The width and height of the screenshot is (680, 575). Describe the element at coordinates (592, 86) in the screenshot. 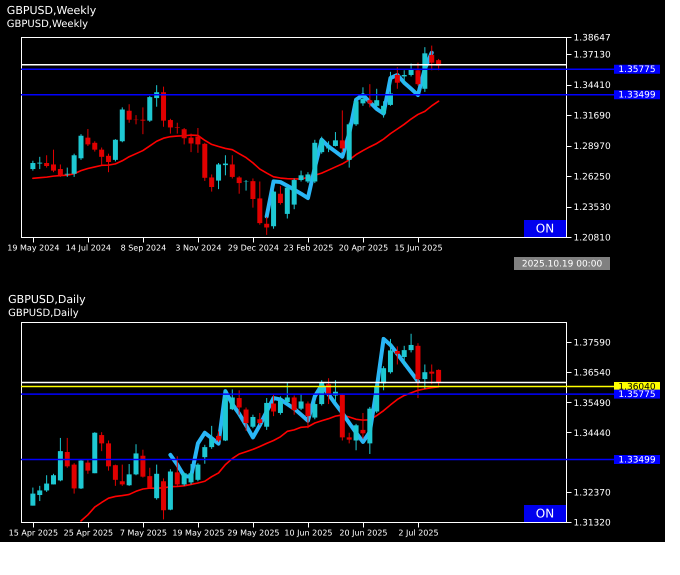

I see `y-tick-label: 1.34410` at that location.